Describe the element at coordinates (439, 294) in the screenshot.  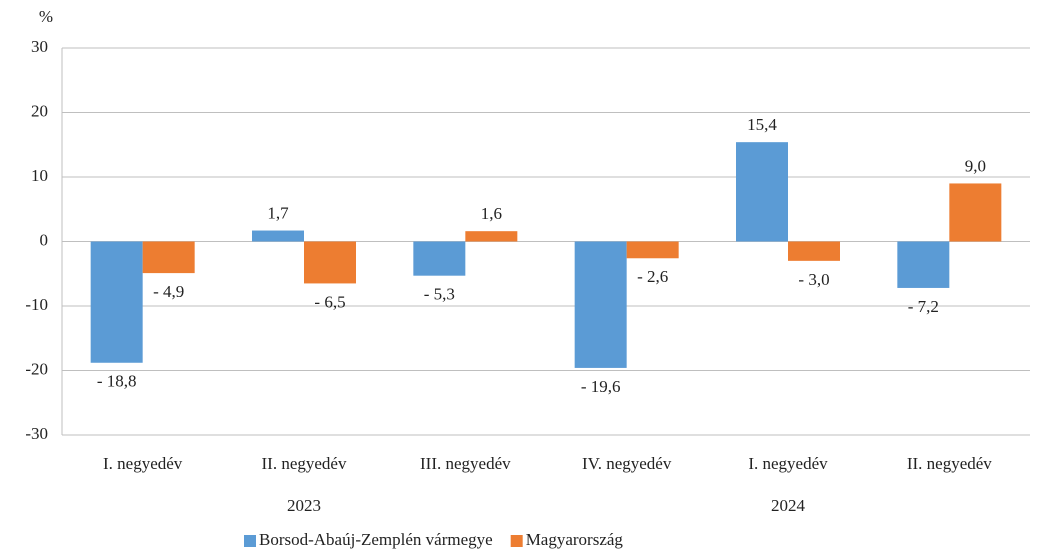
I see `data-label: - 5,3` at that location.